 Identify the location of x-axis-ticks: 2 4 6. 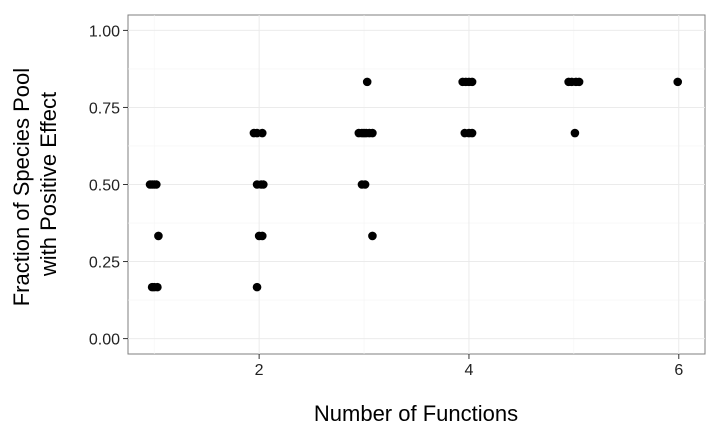
(469, 366).